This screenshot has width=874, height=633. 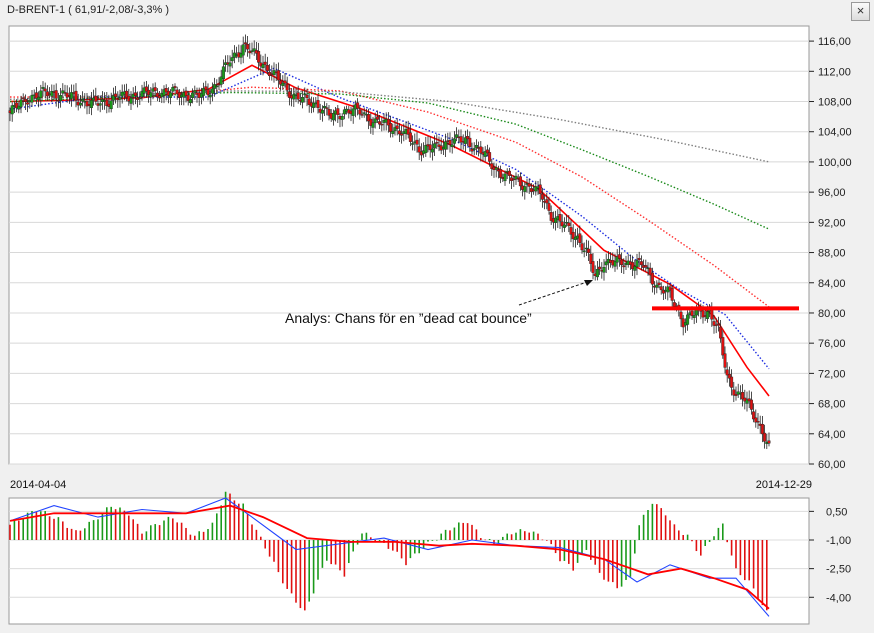 What do you see at coordinates (860, 11) in the screenshot?
I see `close-button: ×` at bounding box center [860, 11].